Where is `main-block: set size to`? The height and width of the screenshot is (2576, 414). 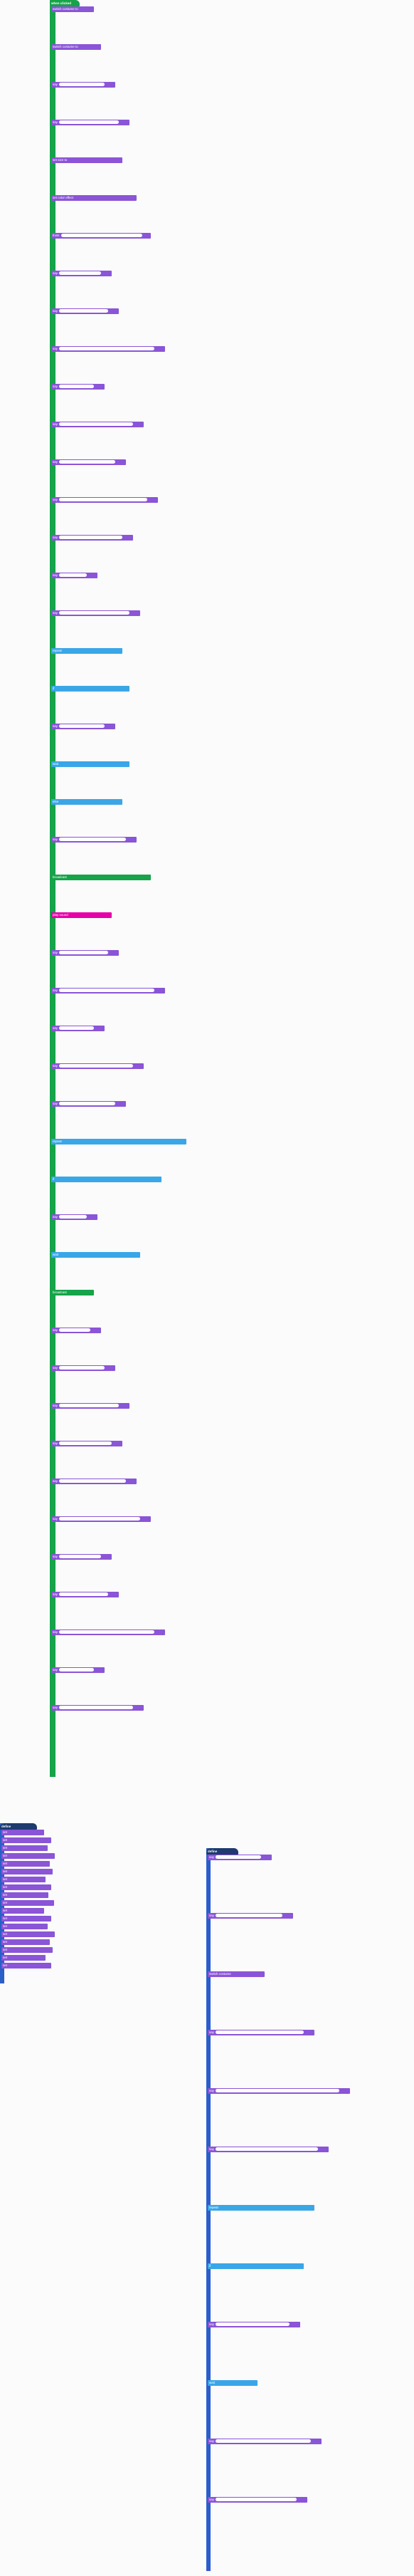
main-block: set size to is located at coordinates (87, 160).